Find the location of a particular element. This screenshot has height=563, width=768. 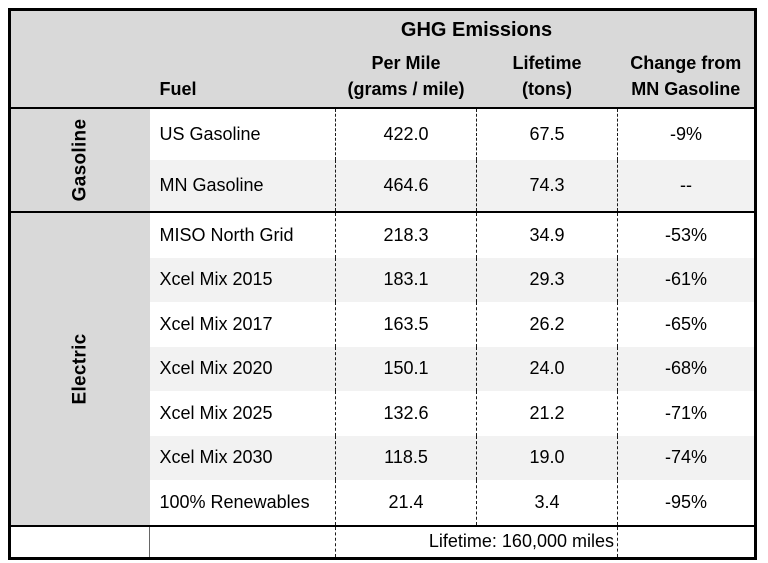

cell-change: -53% is located at coordinates (686, 235).